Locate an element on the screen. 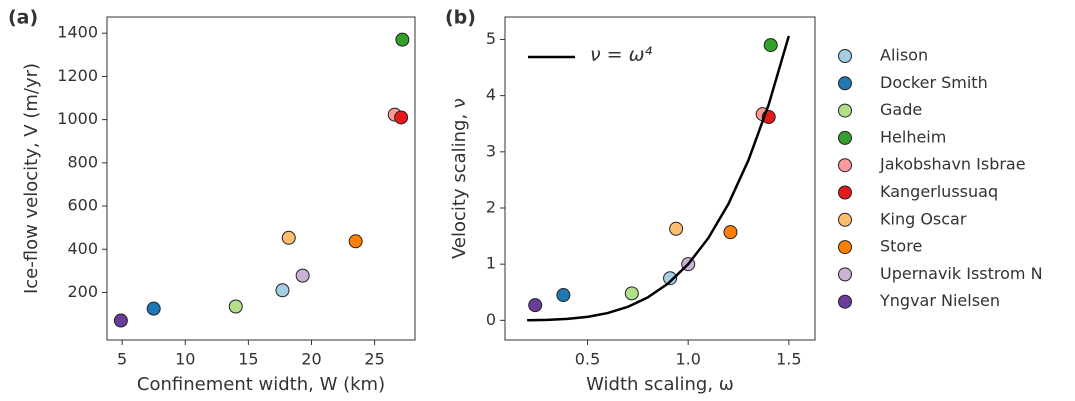  x-tick-label: 15 is located at coordinates (248, 359).